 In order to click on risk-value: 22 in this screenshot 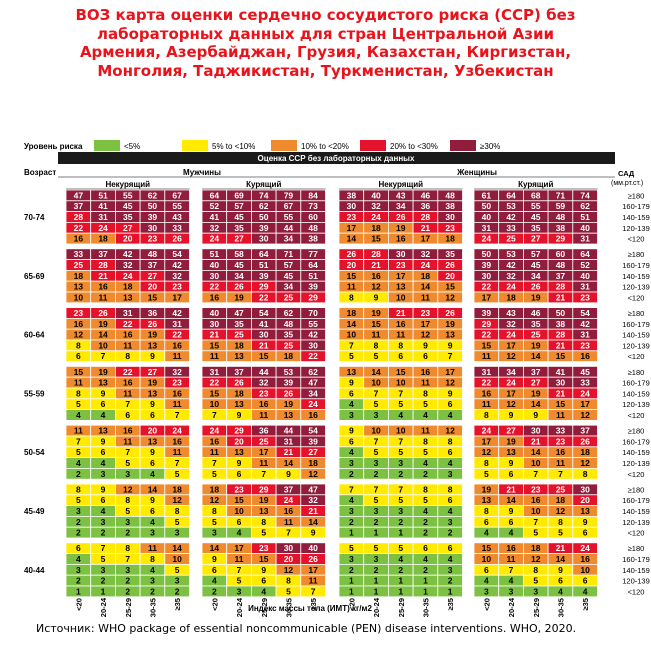, I will do `click(128, 372)`.